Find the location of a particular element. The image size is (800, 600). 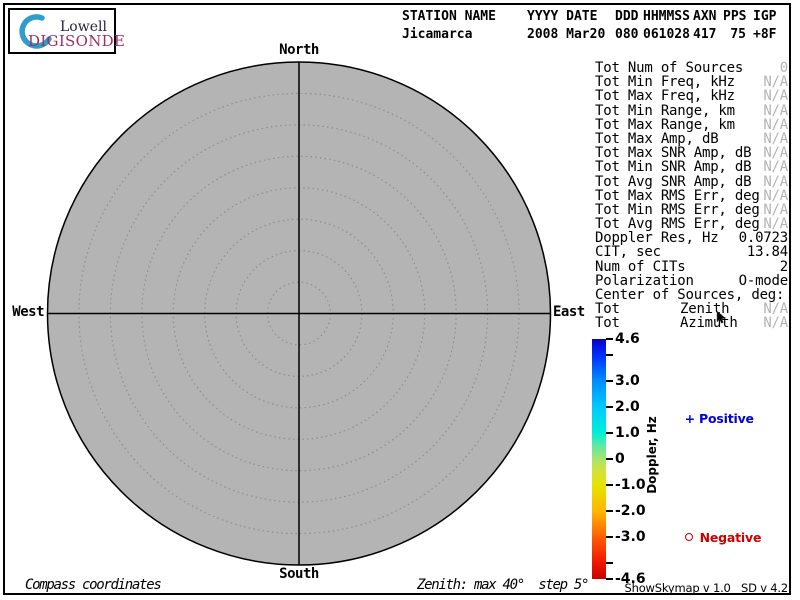

negative-legend: Negative is located at coordinates (714, 537).